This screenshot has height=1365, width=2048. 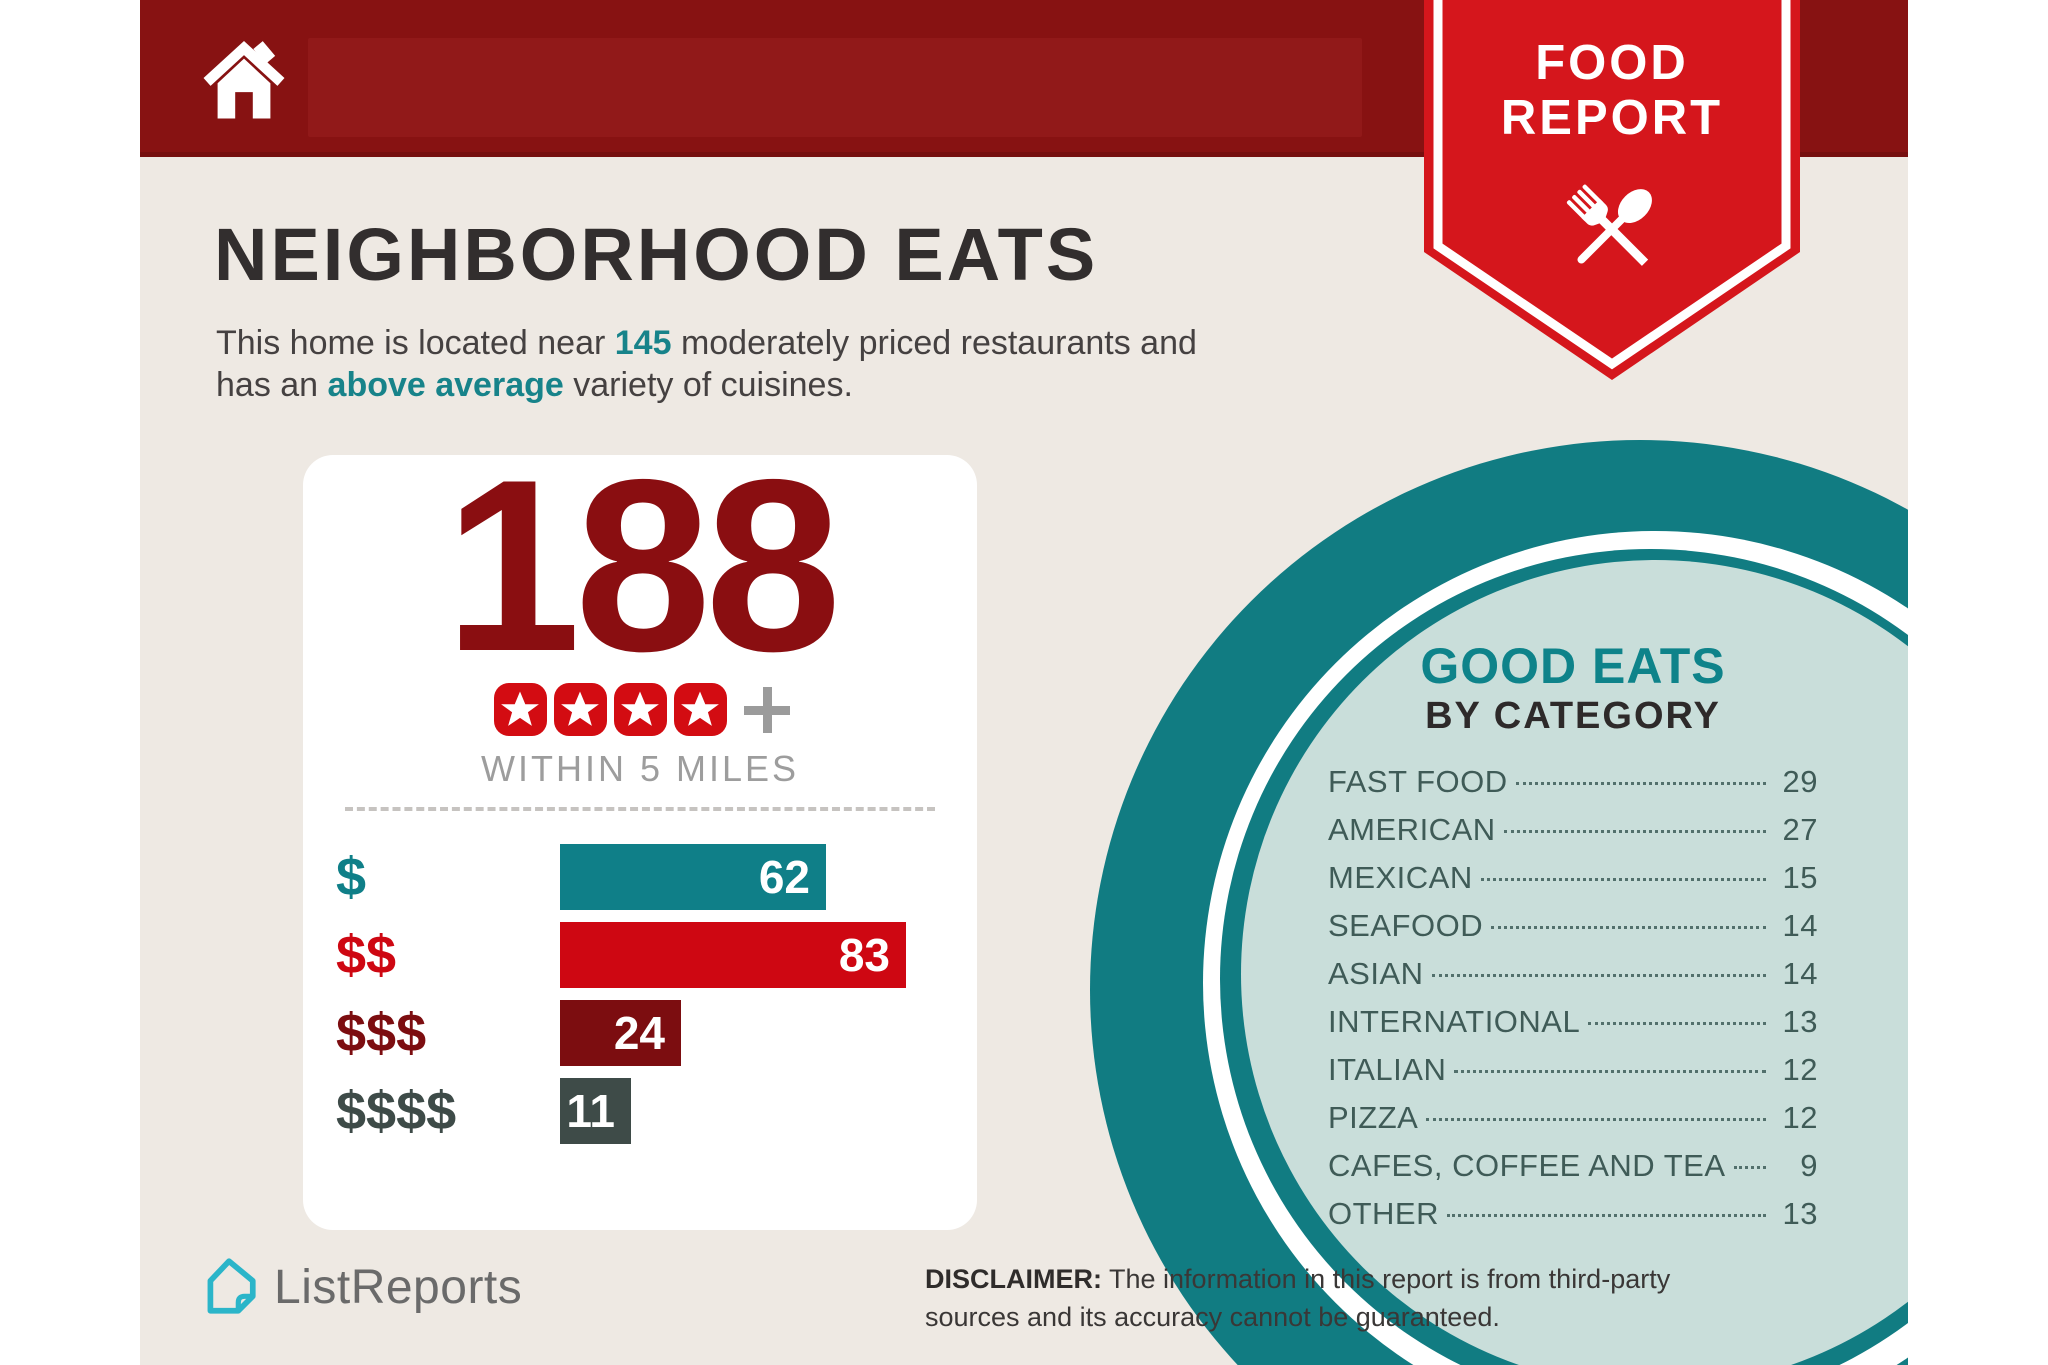 I want to click on page-title: NEIGHBORHOOD EATS, so click(x=656, y=254).